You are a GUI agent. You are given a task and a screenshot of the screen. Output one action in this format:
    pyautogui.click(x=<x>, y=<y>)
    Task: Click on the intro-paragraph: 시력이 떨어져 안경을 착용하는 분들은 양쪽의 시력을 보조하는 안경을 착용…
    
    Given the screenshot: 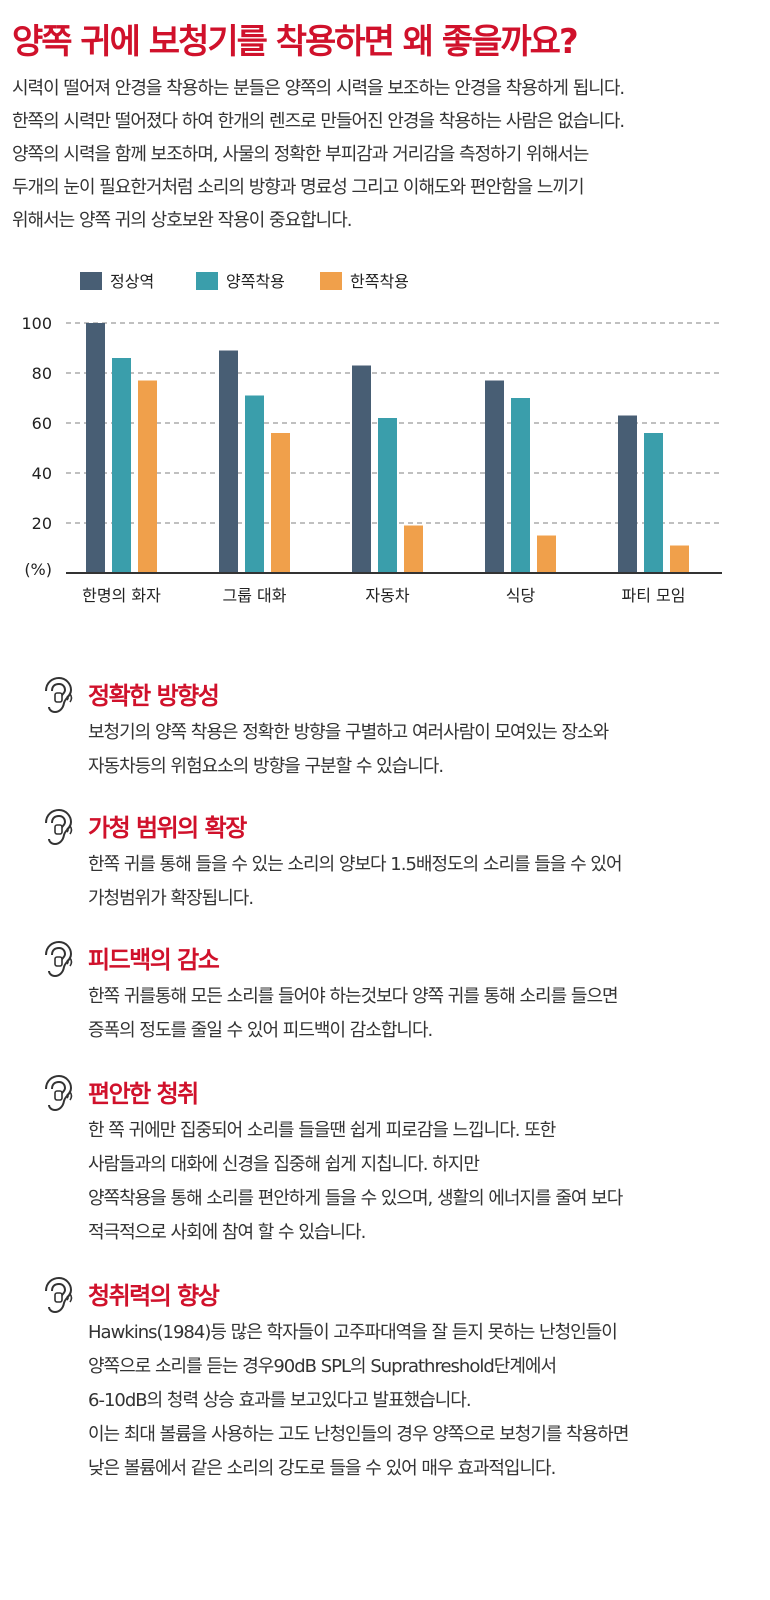 What is the action you would take?
    pyautogui.click(x=387, y=154)
    